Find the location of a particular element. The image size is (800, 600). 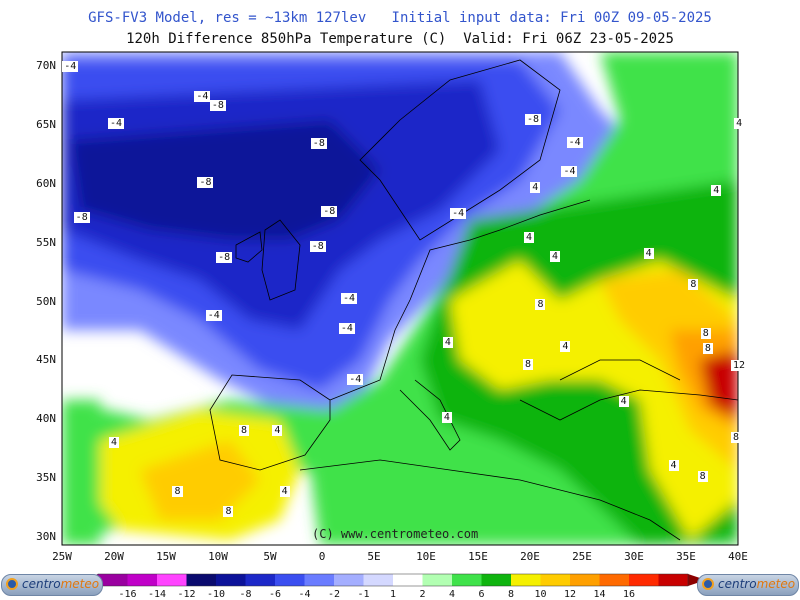

colorbar-label: -4 is located at coordinates (304, 594).